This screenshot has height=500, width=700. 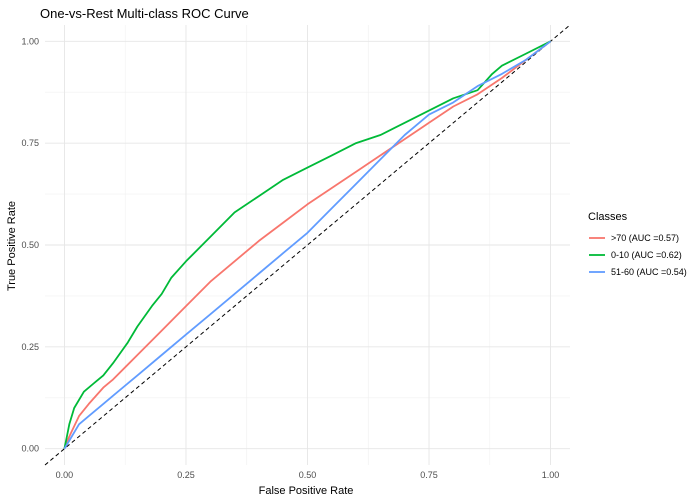 What do you see at coordinates (551, 475) in the screenshot?
I see `x-tick-label: 1.00` at bounding box center [551, 475].